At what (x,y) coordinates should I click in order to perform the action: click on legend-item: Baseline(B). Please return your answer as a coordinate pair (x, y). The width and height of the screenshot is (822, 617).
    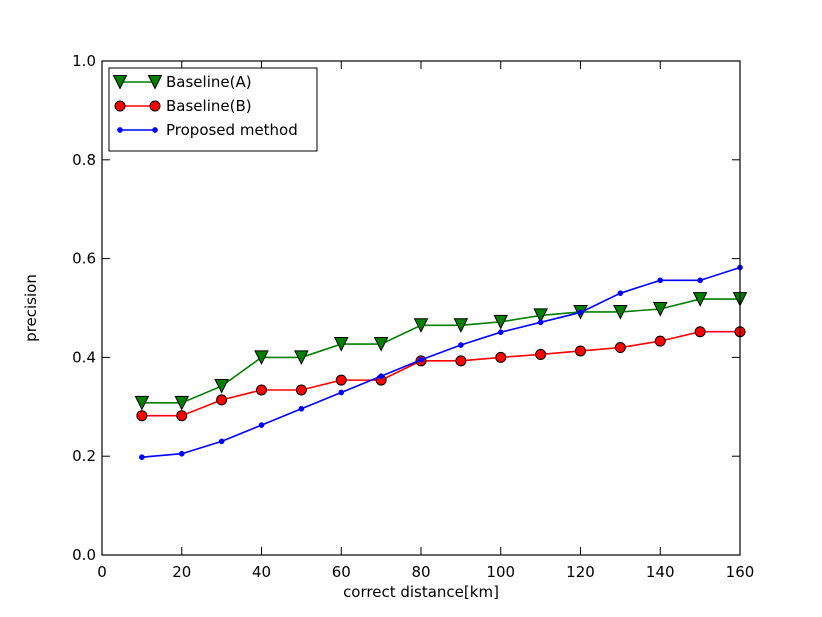
    Looking at the image, I should click on (183, 106).